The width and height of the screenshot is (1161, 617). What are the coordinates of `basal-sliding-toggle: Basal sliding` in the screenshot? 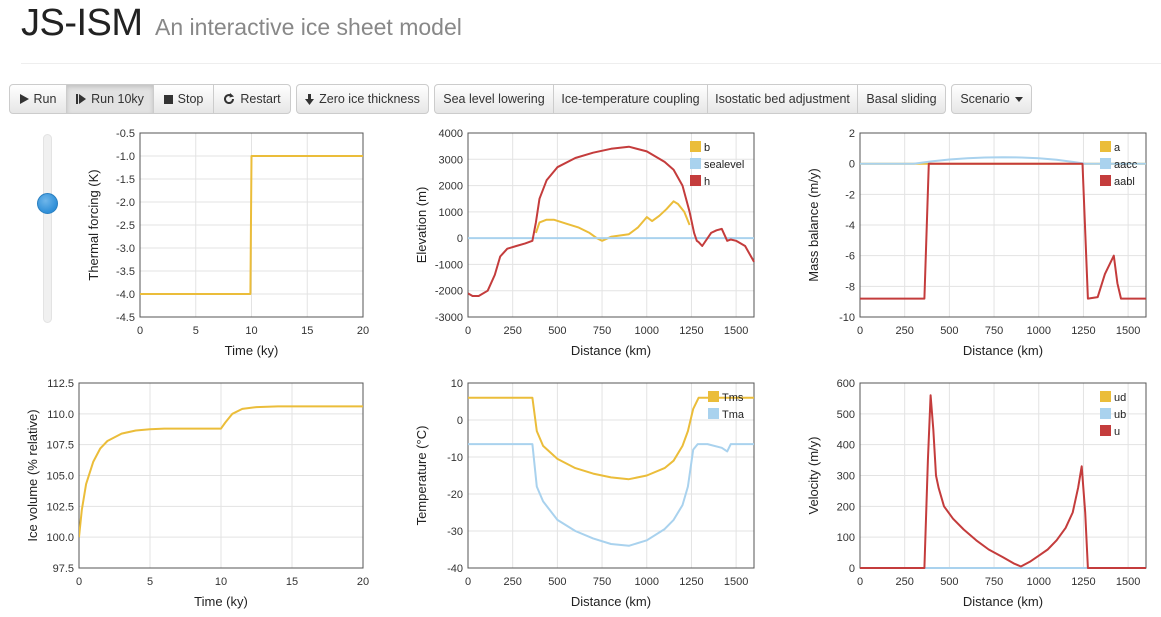 It's located at (901, 99).